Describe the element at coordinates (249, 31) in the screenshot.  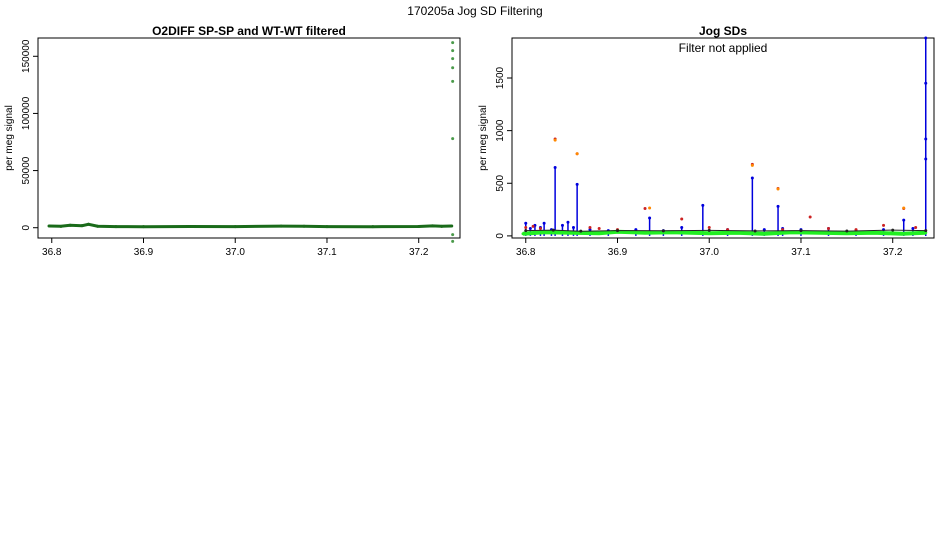
I see `chart-title: O2DIFF SP-SP and WT-WT filtered` at that location.